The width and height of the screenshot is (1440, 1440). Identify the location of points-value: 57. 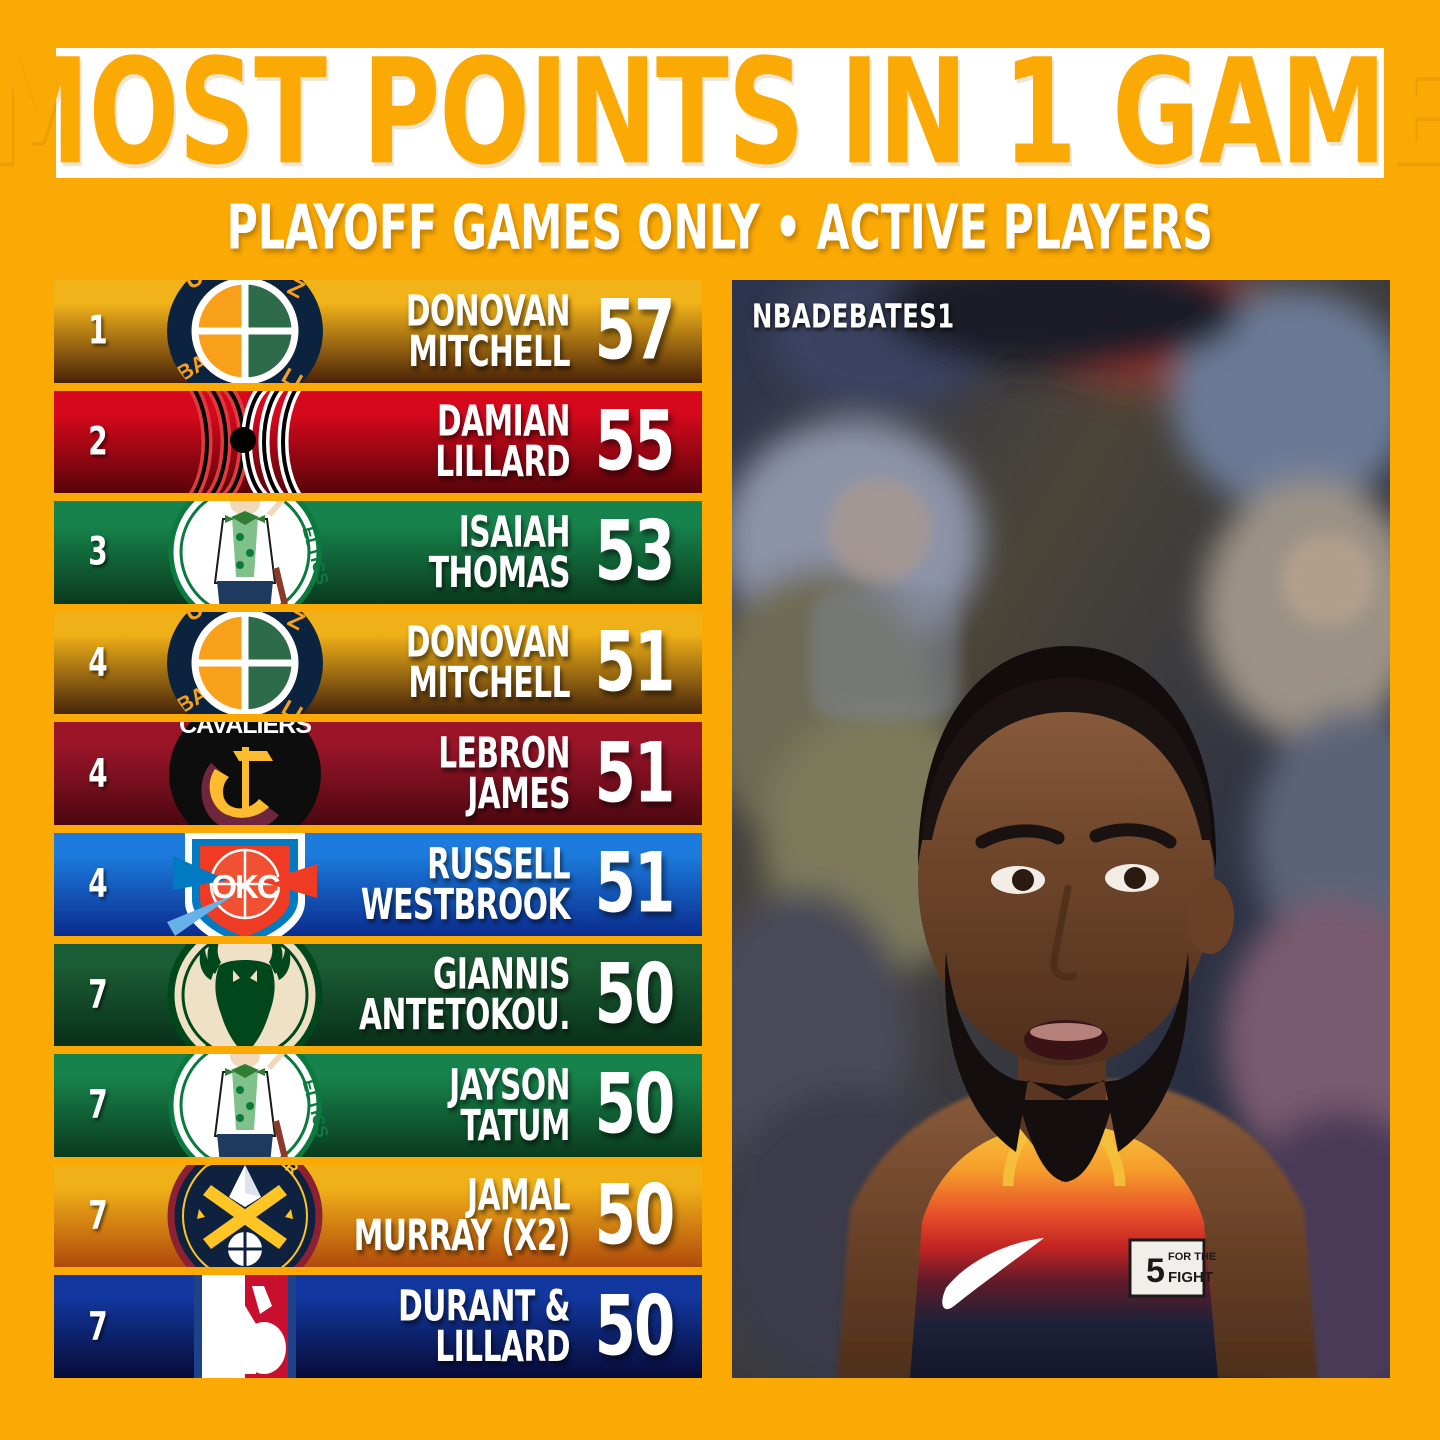
(635, 331).